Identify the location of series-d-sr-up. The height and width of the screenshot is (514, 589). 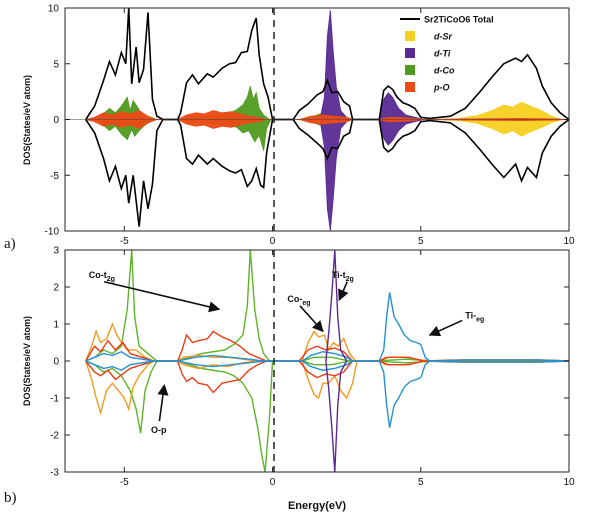
(498, 110).